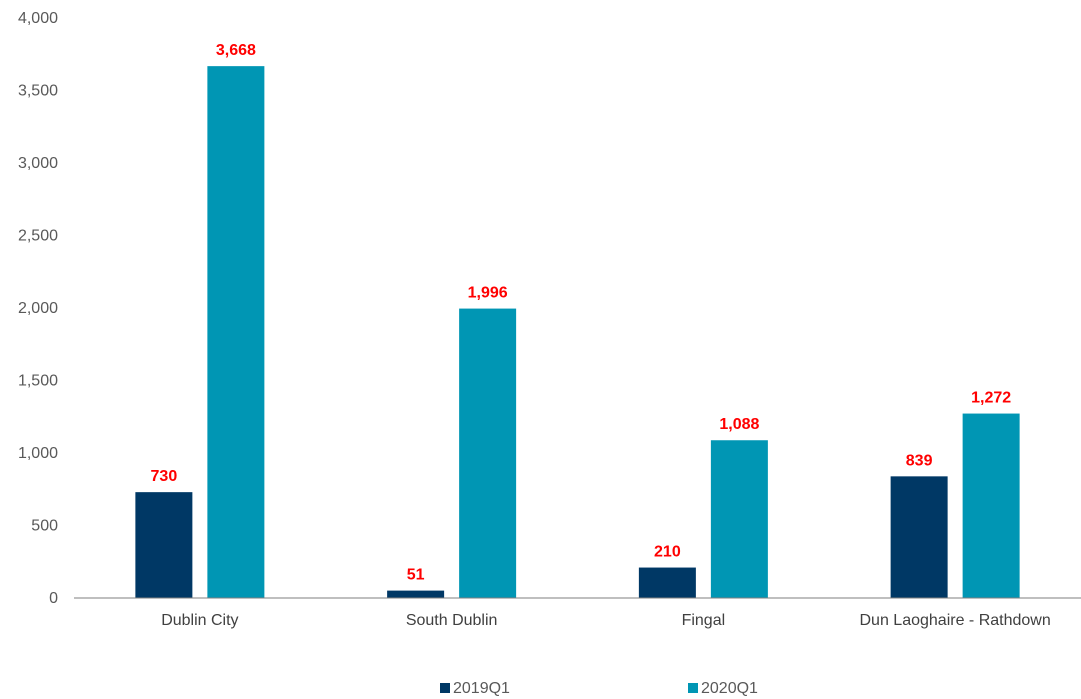 This screenshot has width=1081, height=699. What do you see at coordinates (53, 598) in the screenshot?
I see `y-tick-label: 0` at bounding box center [53, 598].